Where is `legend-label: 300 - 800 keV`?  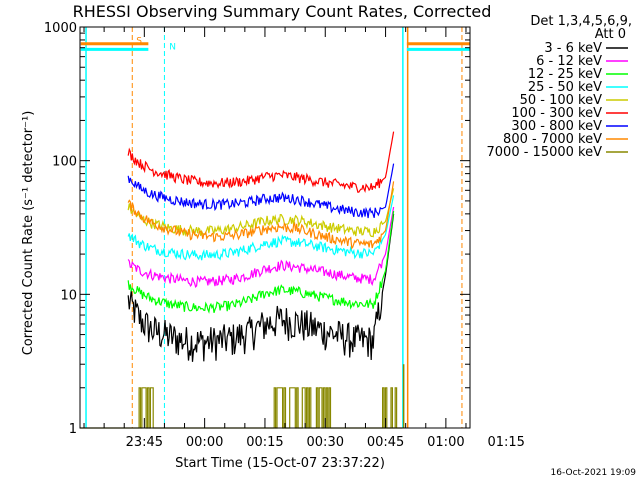
legend-label: 300 - 800 keV is located at coordinates (556, 126).